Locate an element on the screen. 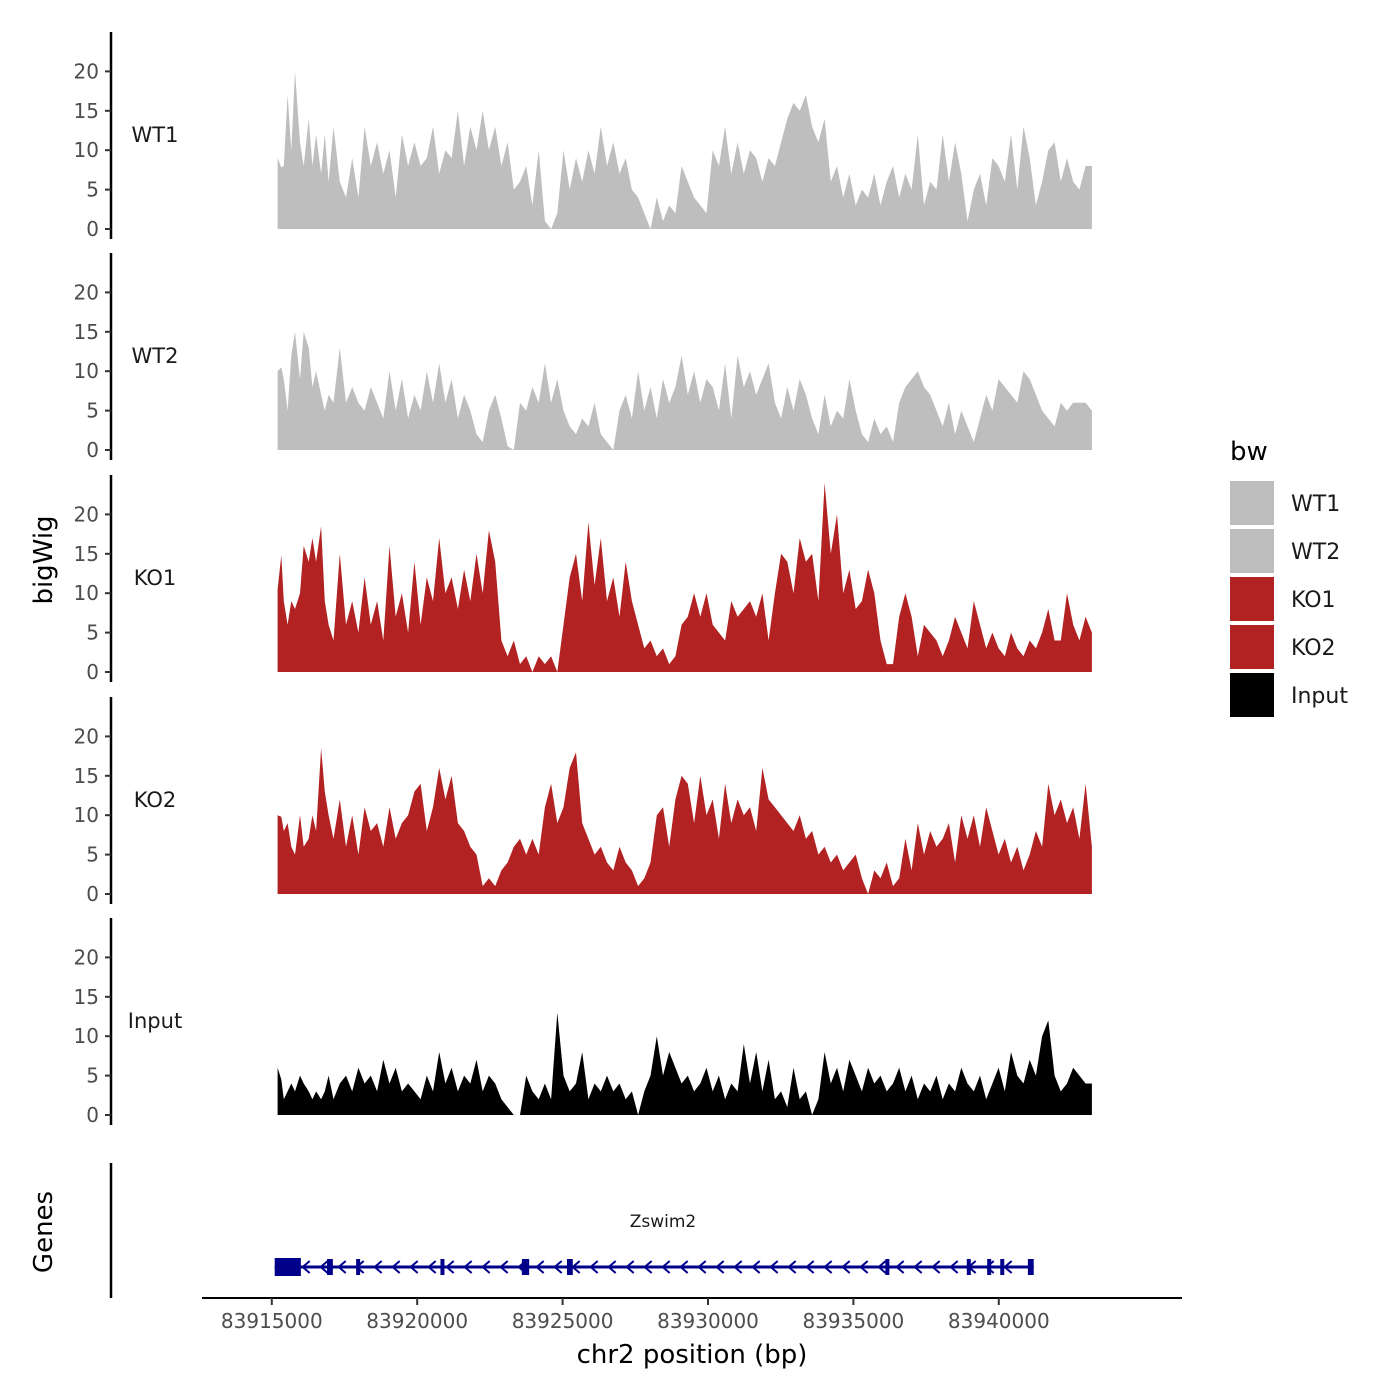 The image size is (1400, 1400). track-wt1: 0 5 10 15 20 WT1 is located at coordinates (583, 136).